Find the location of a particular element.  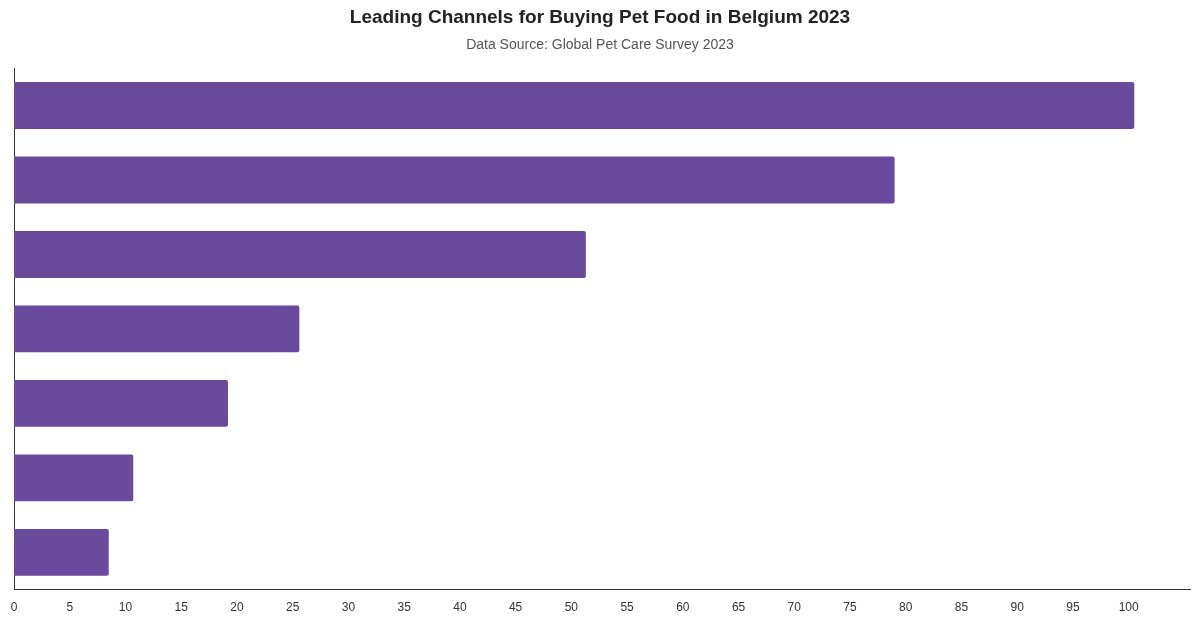

x-tick-label: 5 is located at coordinates (70, 607).